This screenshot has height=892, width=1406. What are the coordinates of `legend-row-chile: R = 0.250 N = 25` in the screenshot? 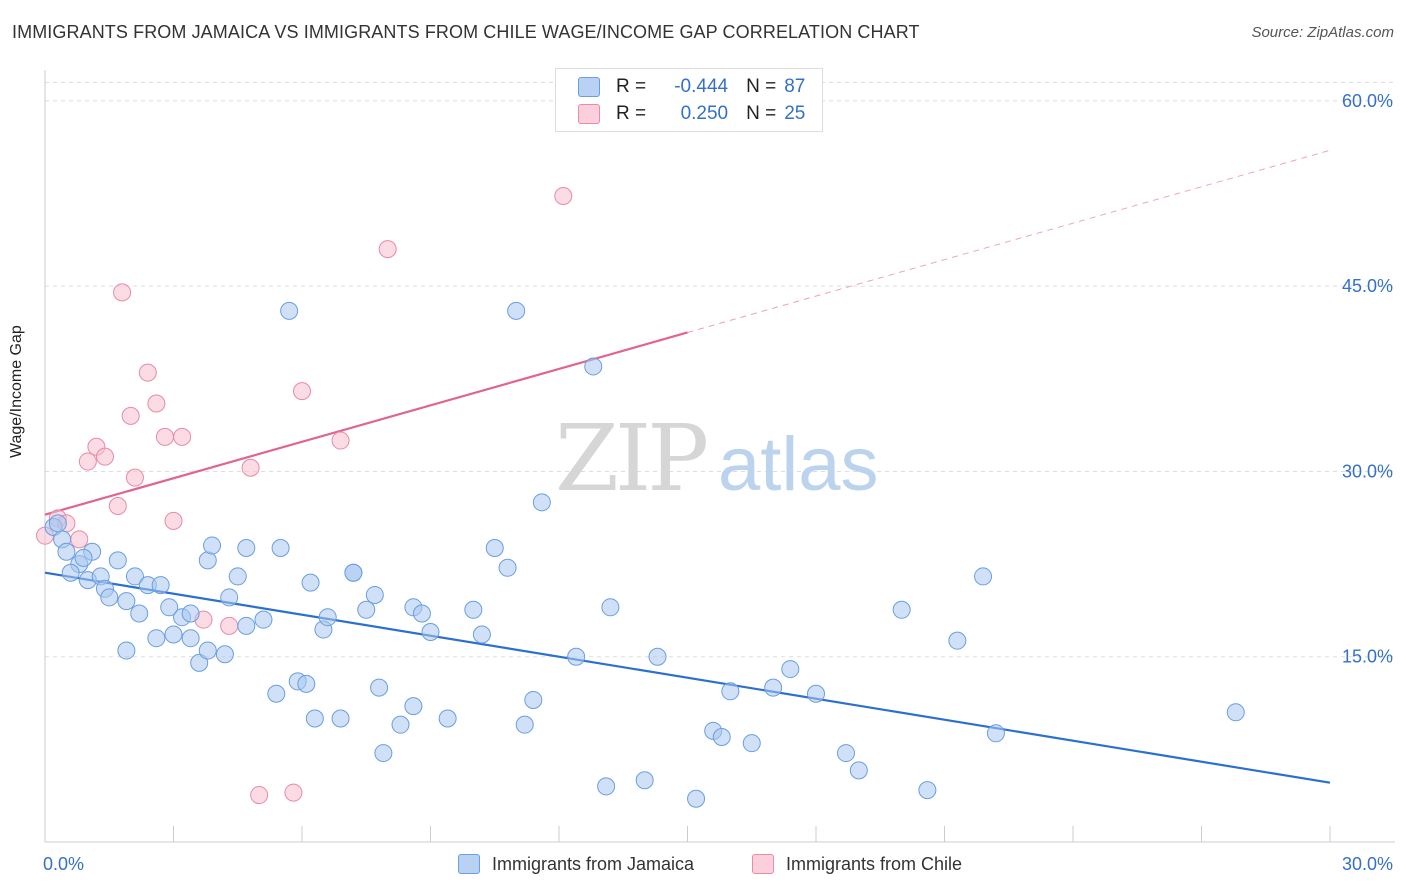 It's located at (691, 114).